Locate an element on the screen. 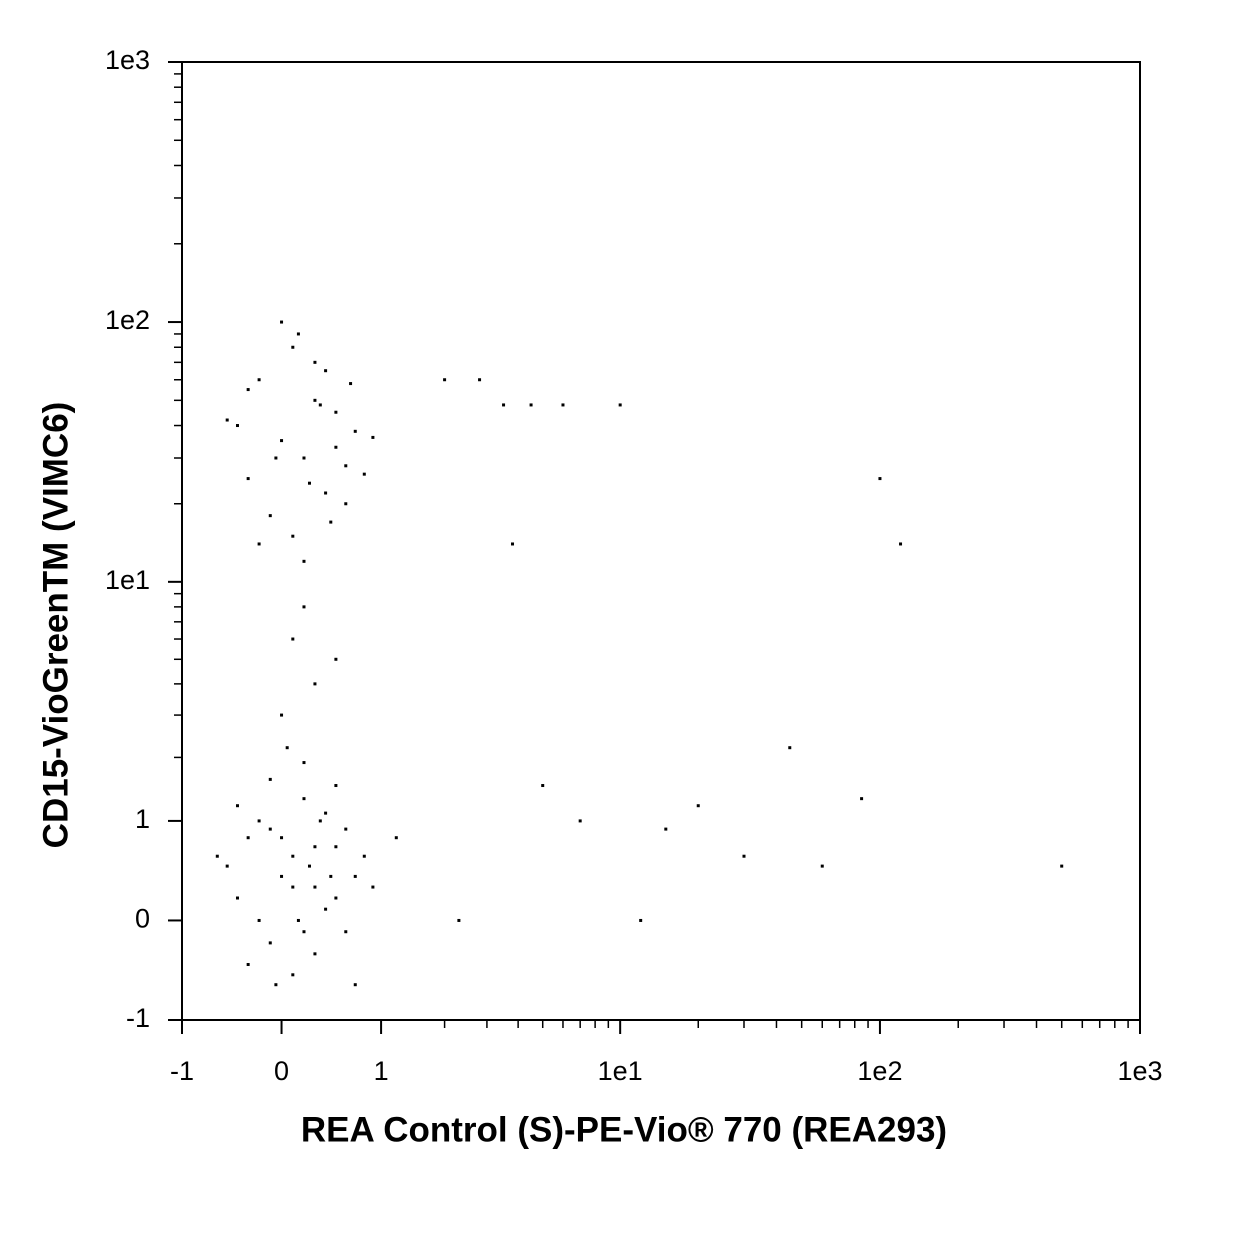 The width and height of the screenshot is (1250, 1250). x-tick-label: 1e2 is located at coordinates (879, 1071).